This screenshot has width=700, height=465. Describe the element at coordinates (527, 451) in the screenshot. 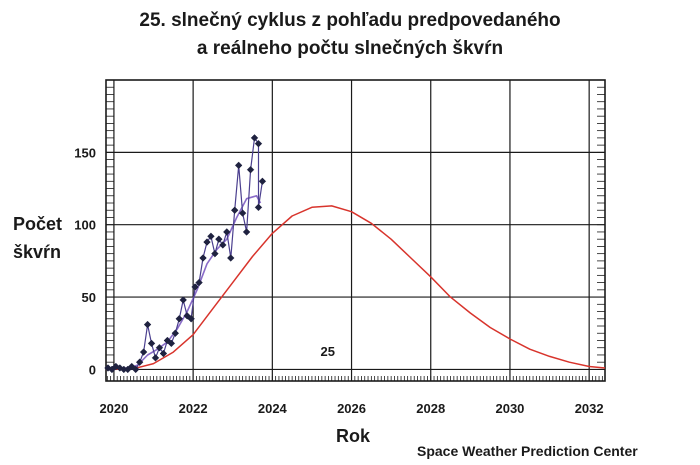

I see `source-credit: Space Weather Prediction Center` at that location.